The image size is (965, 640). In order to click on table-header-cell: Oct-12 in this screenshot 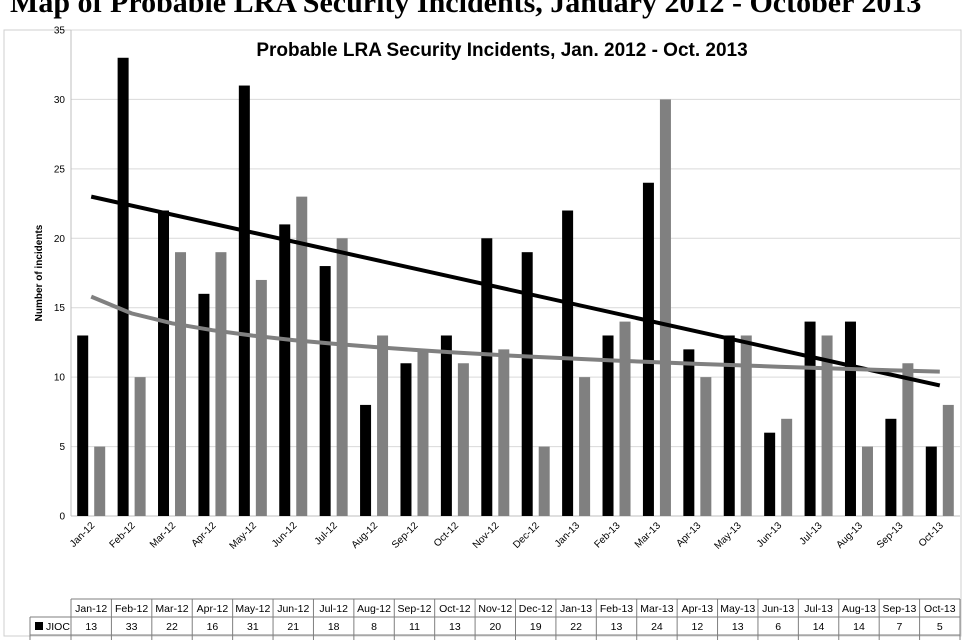, I will do `click(455, 609)`.